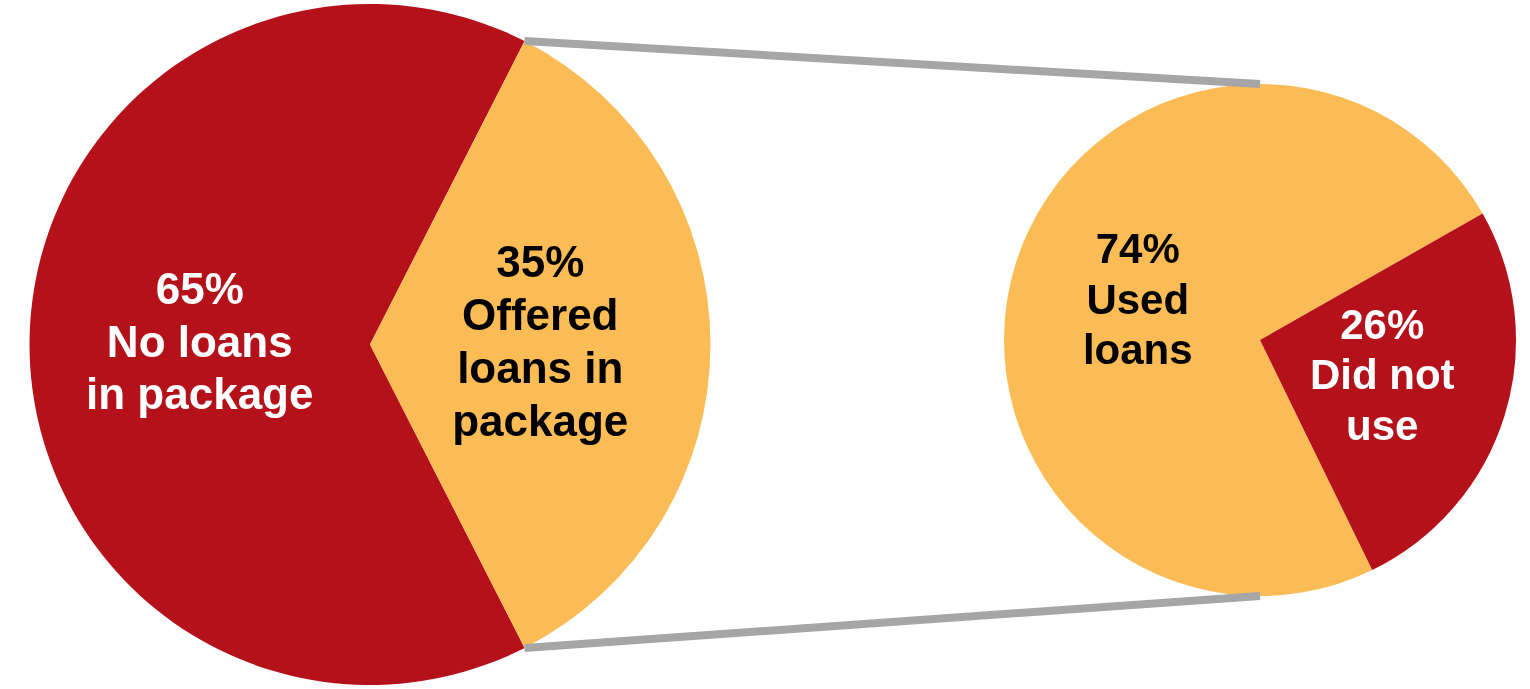 The width and height of the screenshot is (1530, 689). Describe the element at coordinates (540, 262) in the screenshot. I see `data-label: 35%` at that location.